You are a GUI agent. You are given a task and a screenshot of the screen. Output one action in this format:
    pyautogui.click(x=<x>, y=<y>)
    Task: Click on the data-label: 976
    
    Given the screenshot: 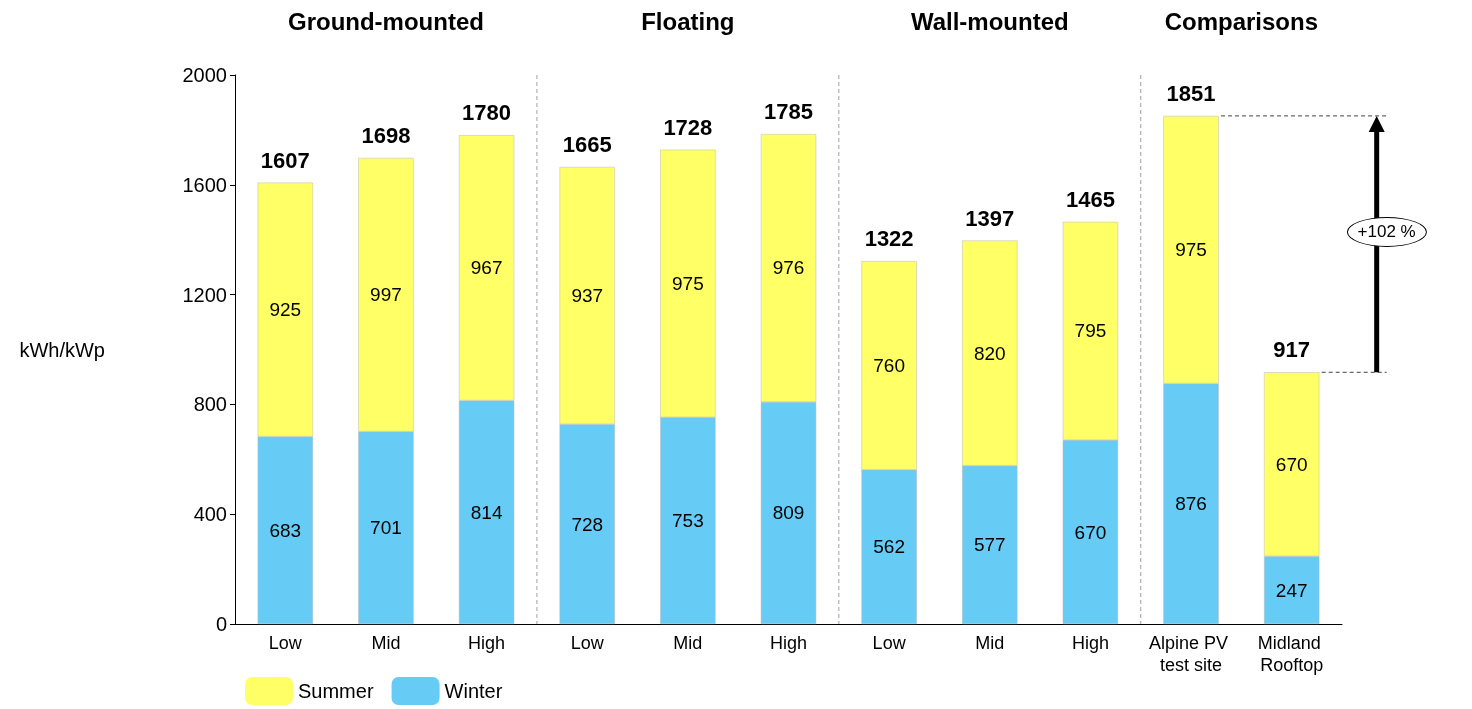 What is the action you would take?
    pyautogui.click(x=788, y=268)
    